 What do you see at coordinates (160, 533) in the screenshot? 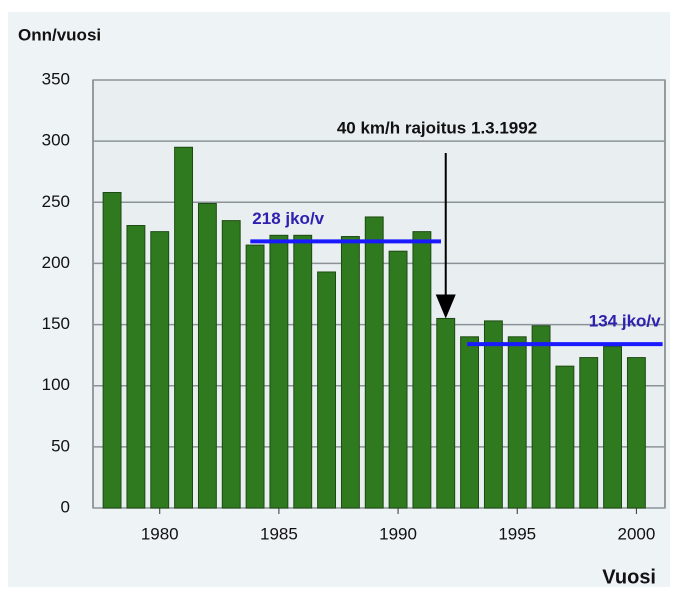
I see `x-tick-label: 1980` at bounding box center [160, 533].